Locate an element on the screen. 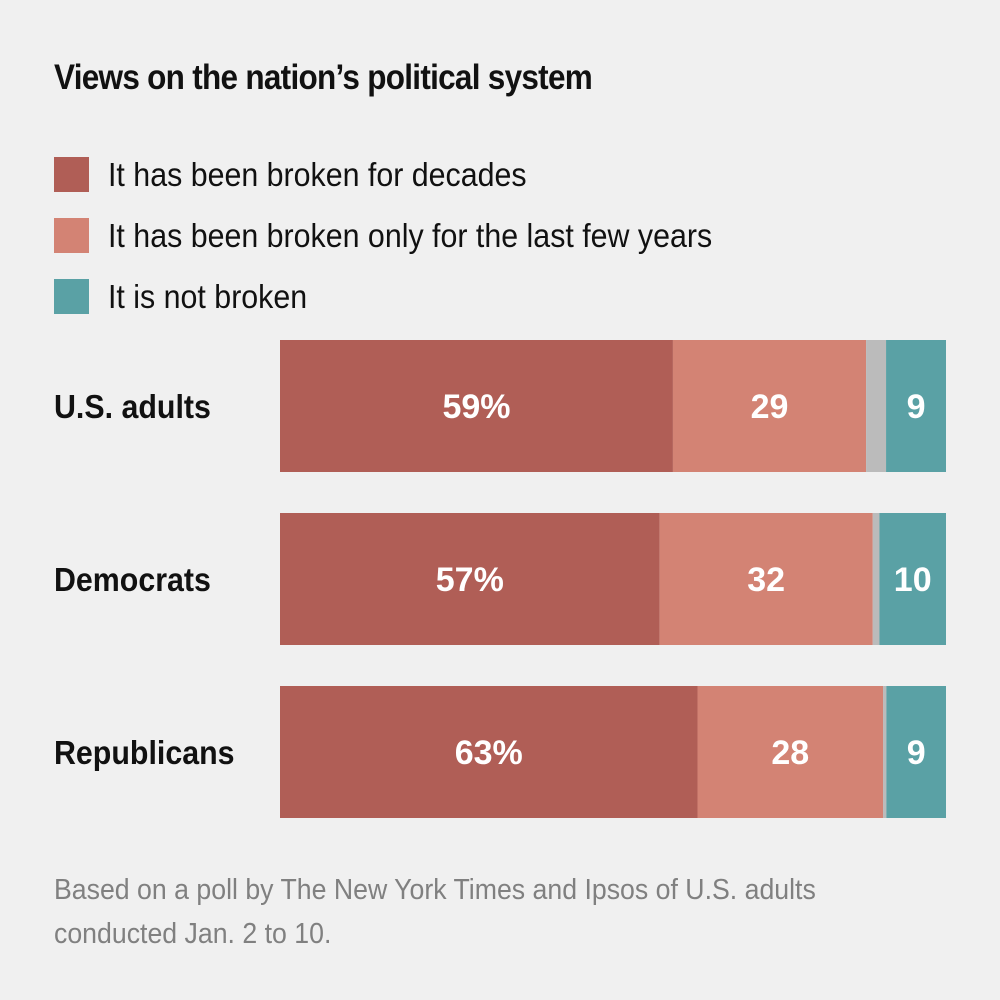 Image resolution: width=1000 pixels, height=1000 pixels. legend-swatch-recent is located at coordinates (71, 235).